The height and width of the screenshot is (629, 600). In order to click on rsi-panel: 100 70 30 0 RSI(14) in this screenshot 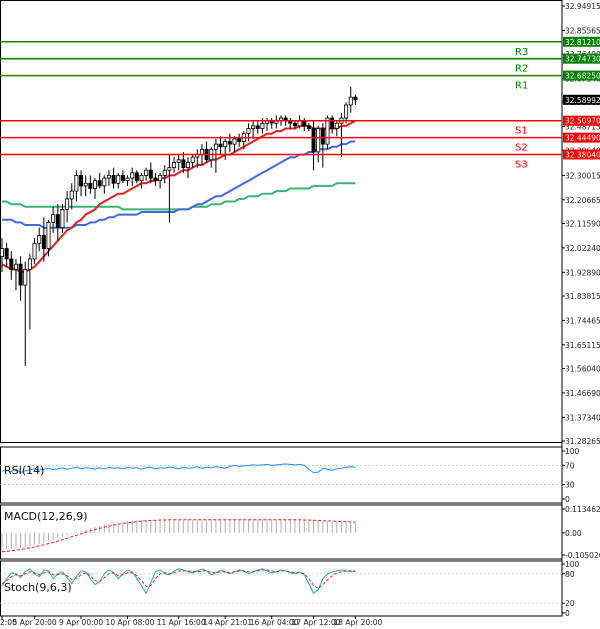, I will do `click(290, 475)`.